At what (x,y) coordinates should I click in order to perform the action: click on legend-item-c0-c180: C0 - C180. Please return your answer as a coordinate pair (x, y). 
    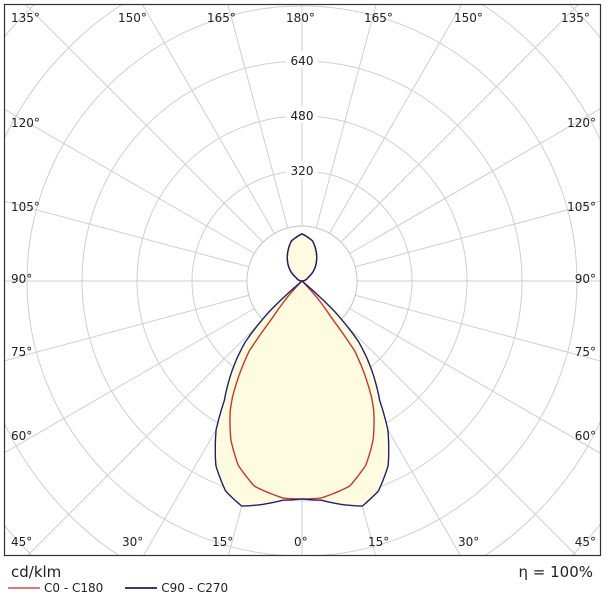
    Looking at the image, I should click on (55, 588).